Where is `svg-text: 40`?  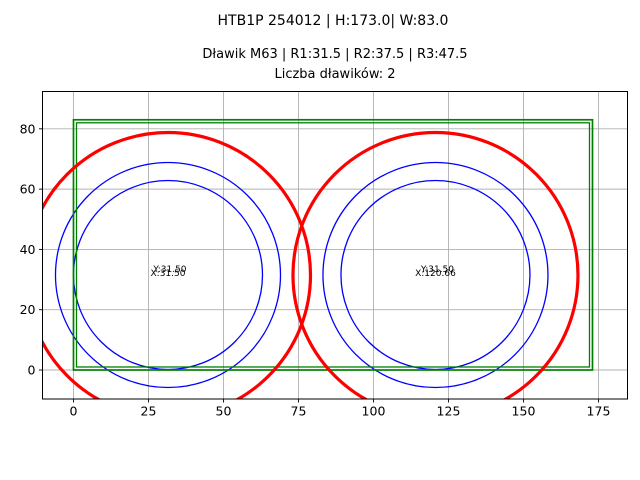
svg-text: 40 is located at coordinates (28, 249).